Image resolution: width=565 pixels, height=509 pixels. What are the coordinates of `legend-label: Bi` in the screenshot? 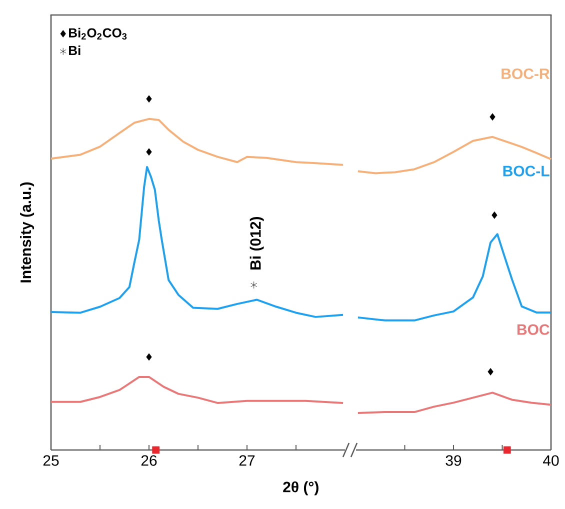 It's located at (74, 50).